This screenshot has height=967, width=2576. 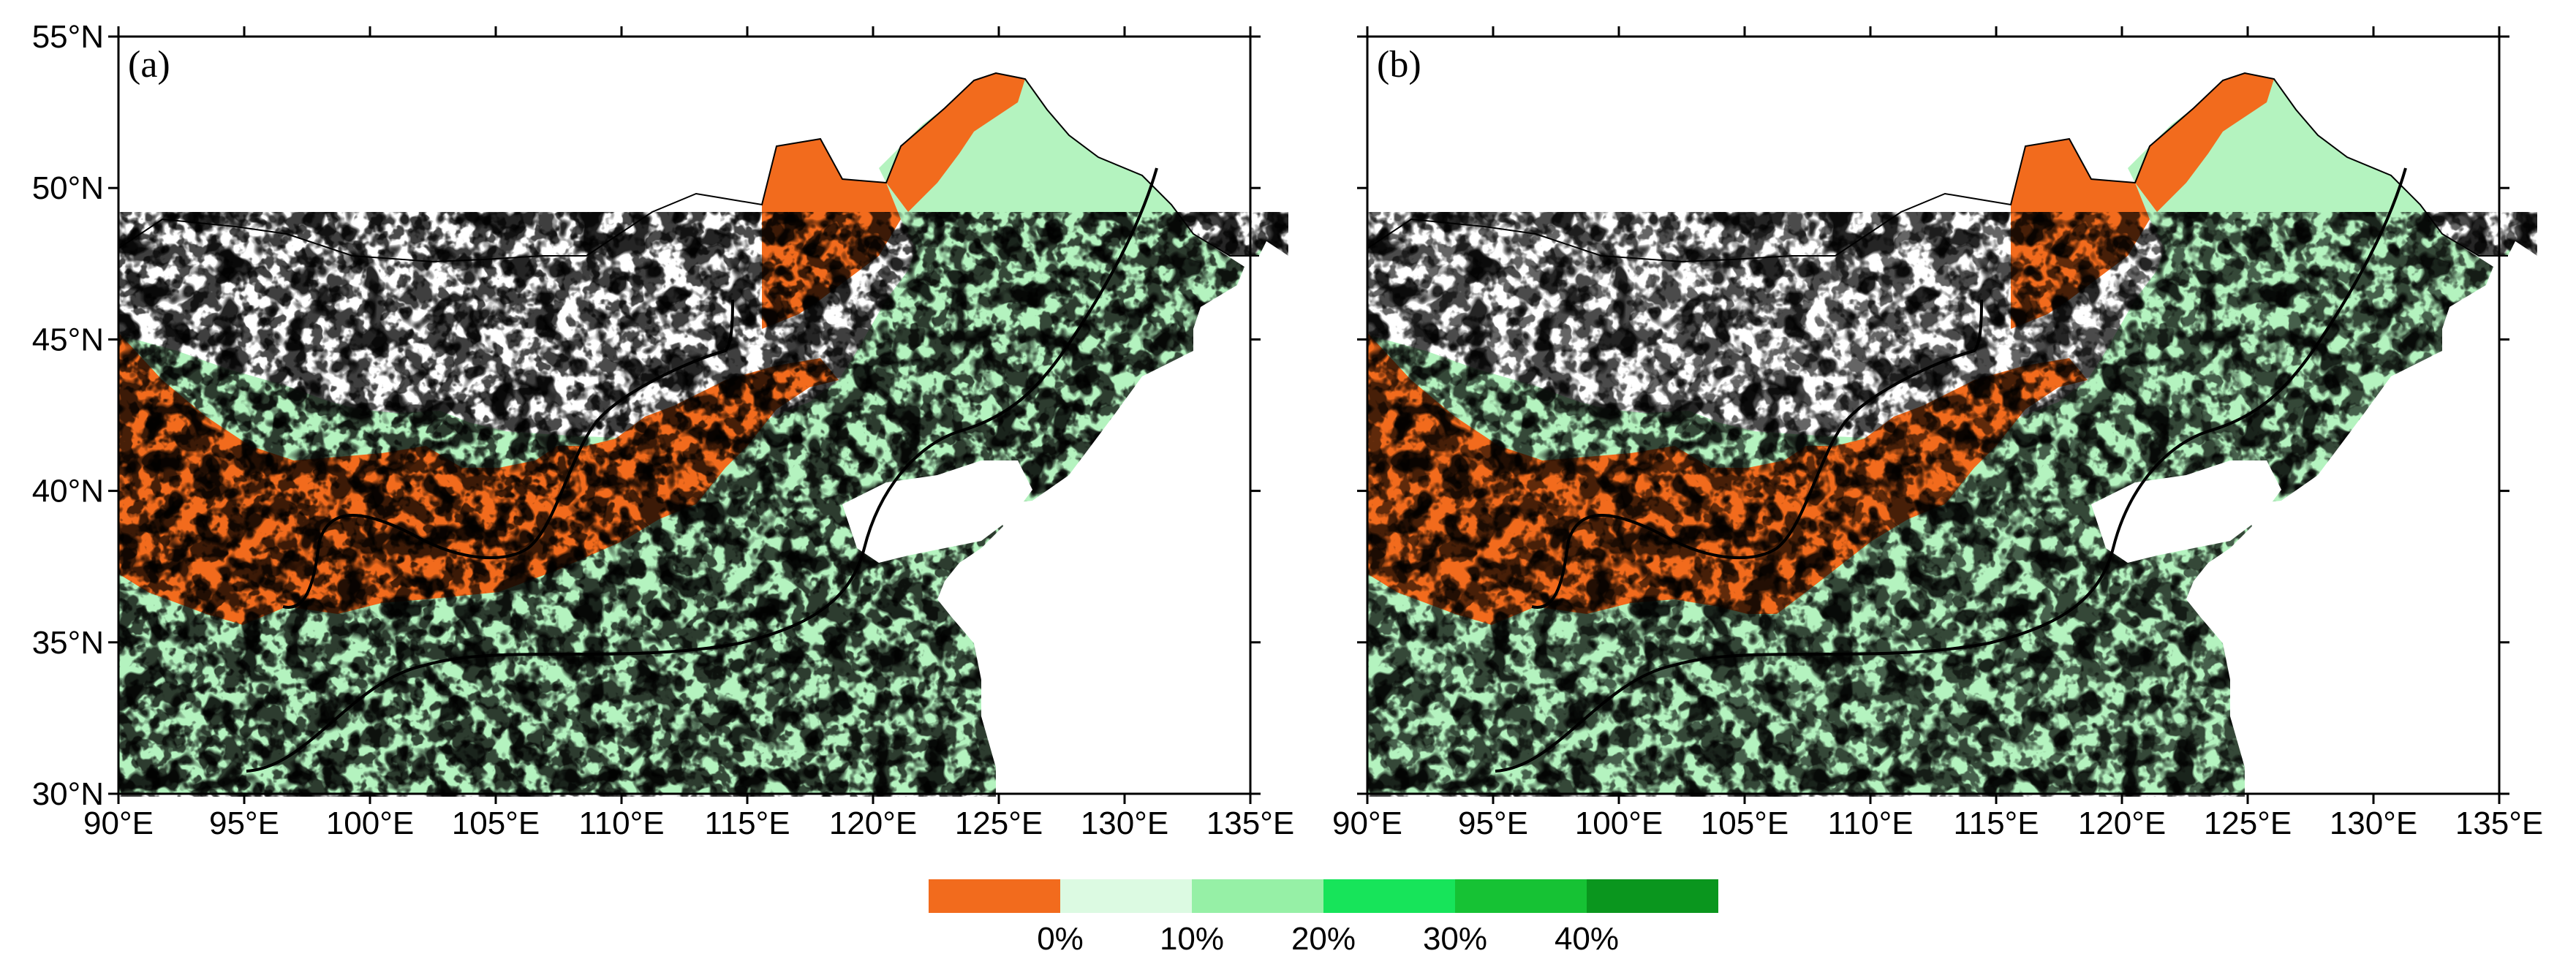 What do you see at coordinates (68, 492) in the screenshot?
I see `lat-tick-label: 40°N` at bounding box center [68, 492].